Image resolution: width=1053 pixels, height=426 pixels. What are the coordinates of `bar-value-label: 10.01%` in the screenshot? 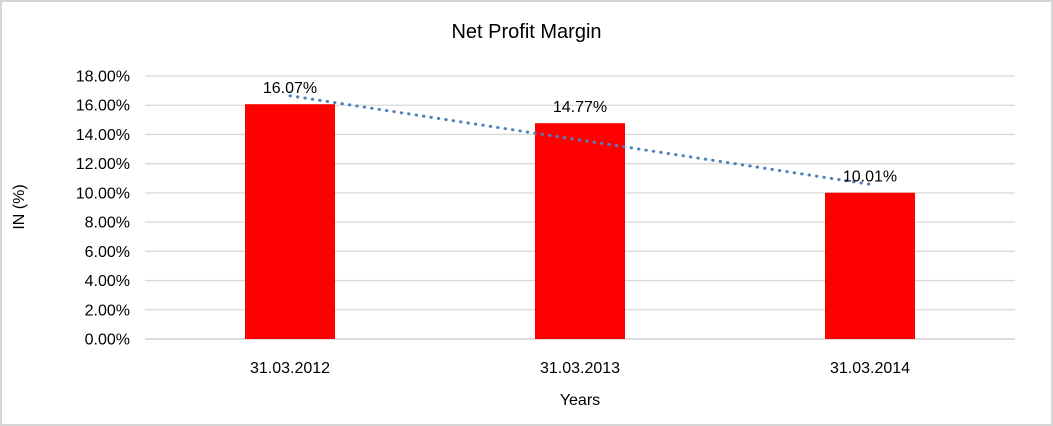 It's located at (870, 177).